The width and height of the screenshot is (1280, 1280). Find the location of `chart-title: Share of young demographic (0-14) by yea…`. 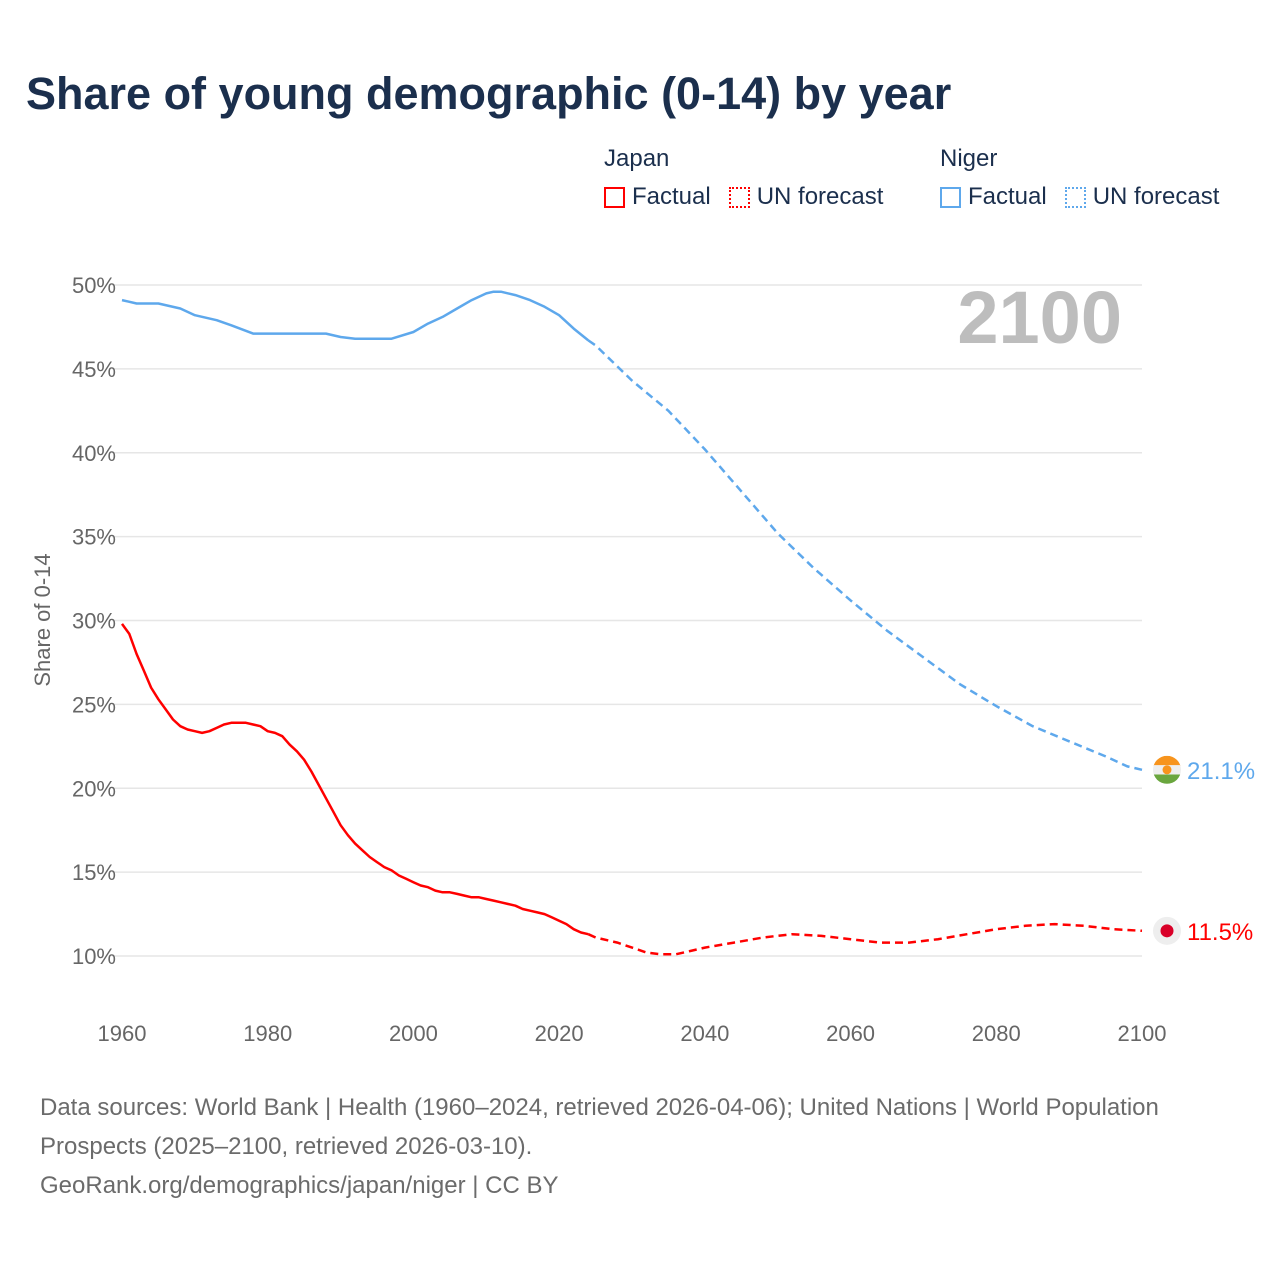

chart-title: Share of young demographic (0-14) by yea… is located at coordinates (489, 93).